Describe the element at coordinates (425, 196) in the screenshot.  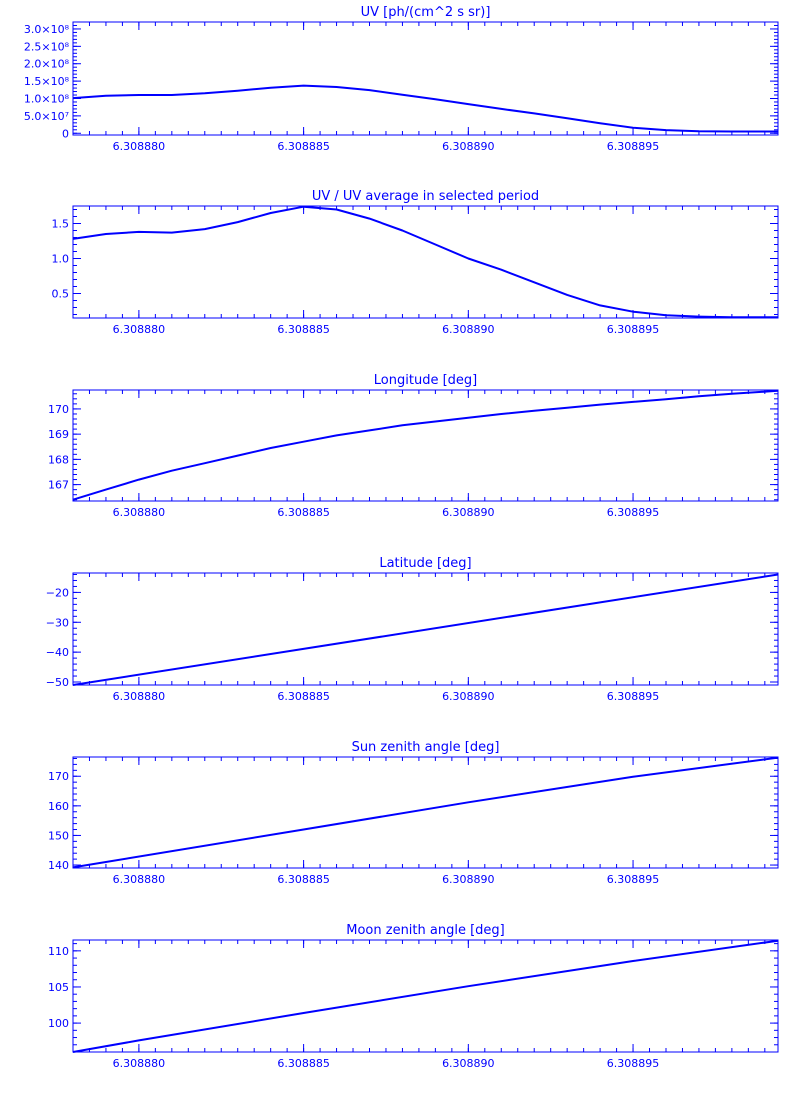
I see `chart-title: UV / UV average in selected period` at that location.